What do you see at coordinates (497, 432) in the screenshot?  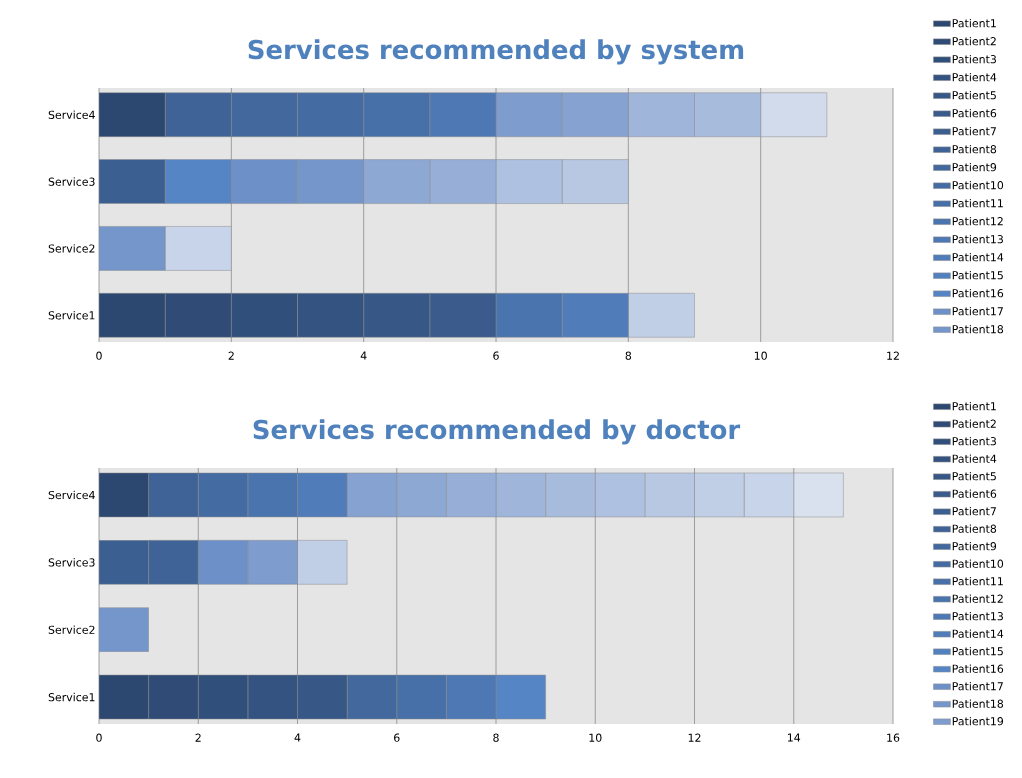 I see `chart-title: Services recommended by doctor` at bounding box center [497, 432].